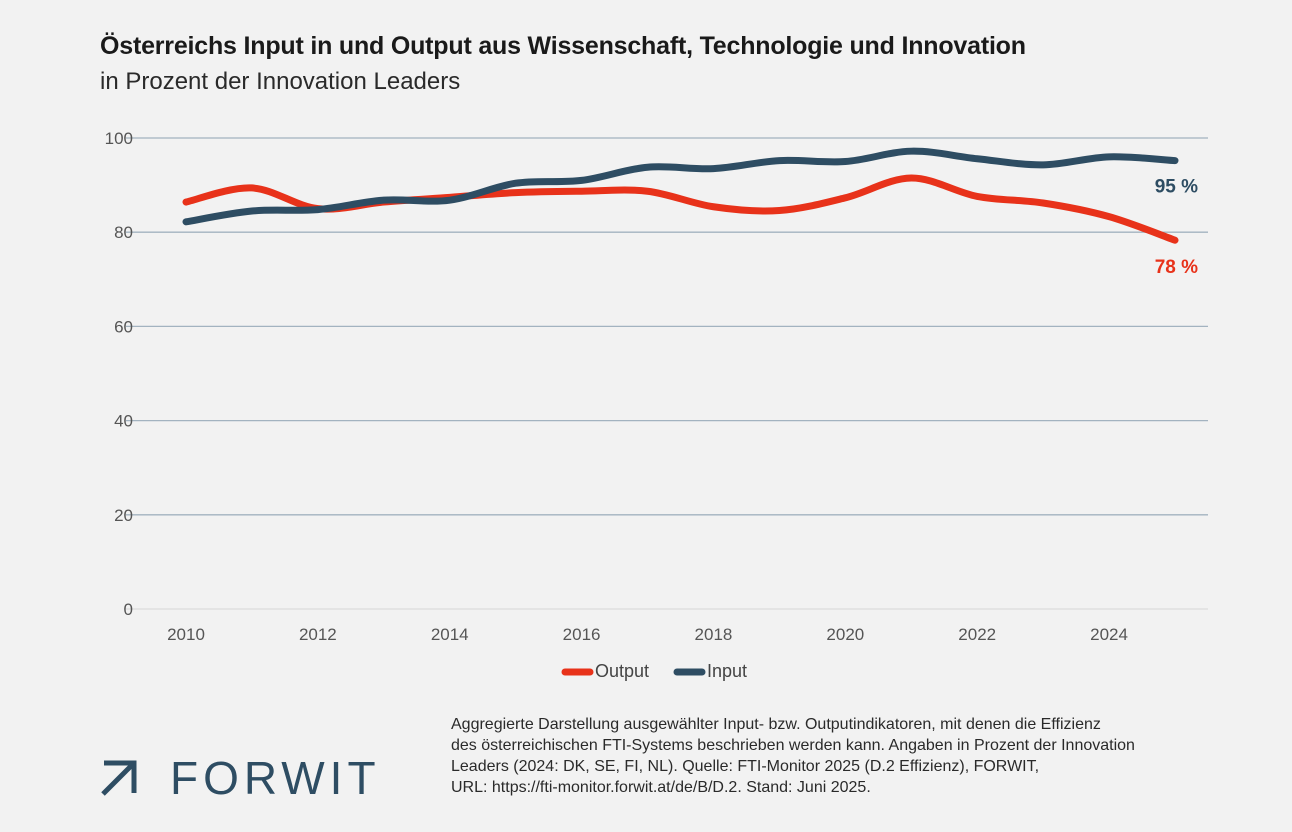 Image resolution: width=1292 pixels, height=832 pixels. I want to click on chart-subtitle: in Prozent der Innovation Leaders, so click(280, 81).